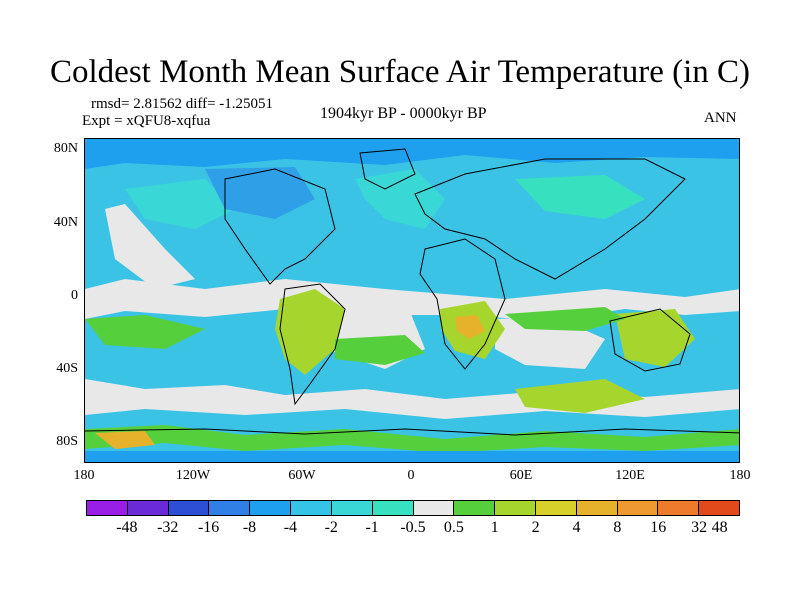 This screenshot has height=600, width=800. I want to click on colorbar-label: 16, so click(658, 527).